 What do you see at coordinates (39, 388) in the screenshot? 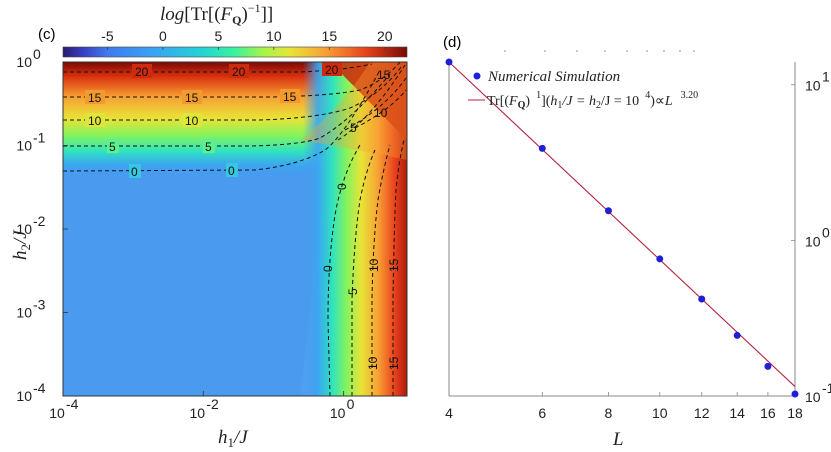
I see `y-tick-exponent: -4` at bounding box center [39, 388].